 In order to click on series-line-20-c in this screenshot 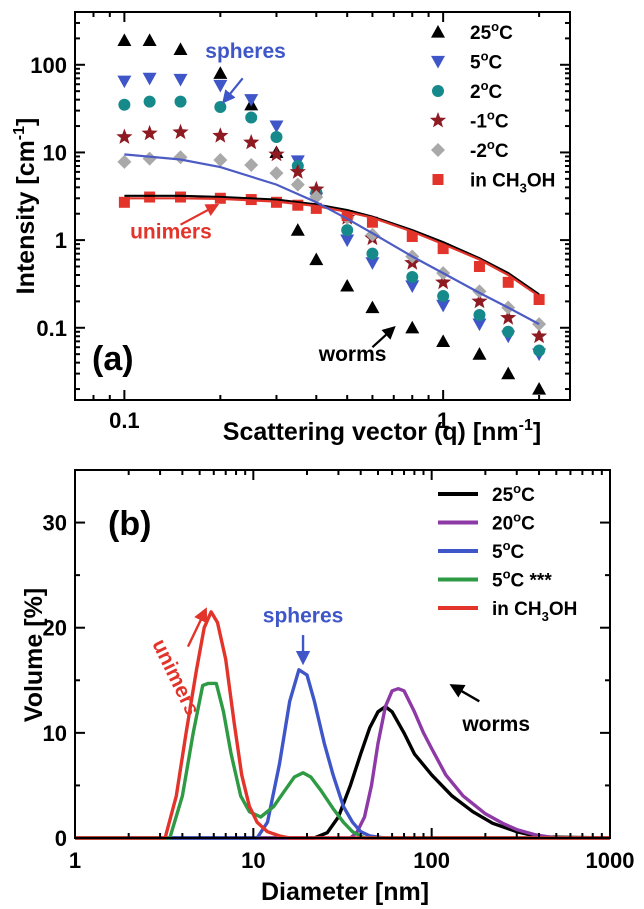, I will do `click(342, 763)`.